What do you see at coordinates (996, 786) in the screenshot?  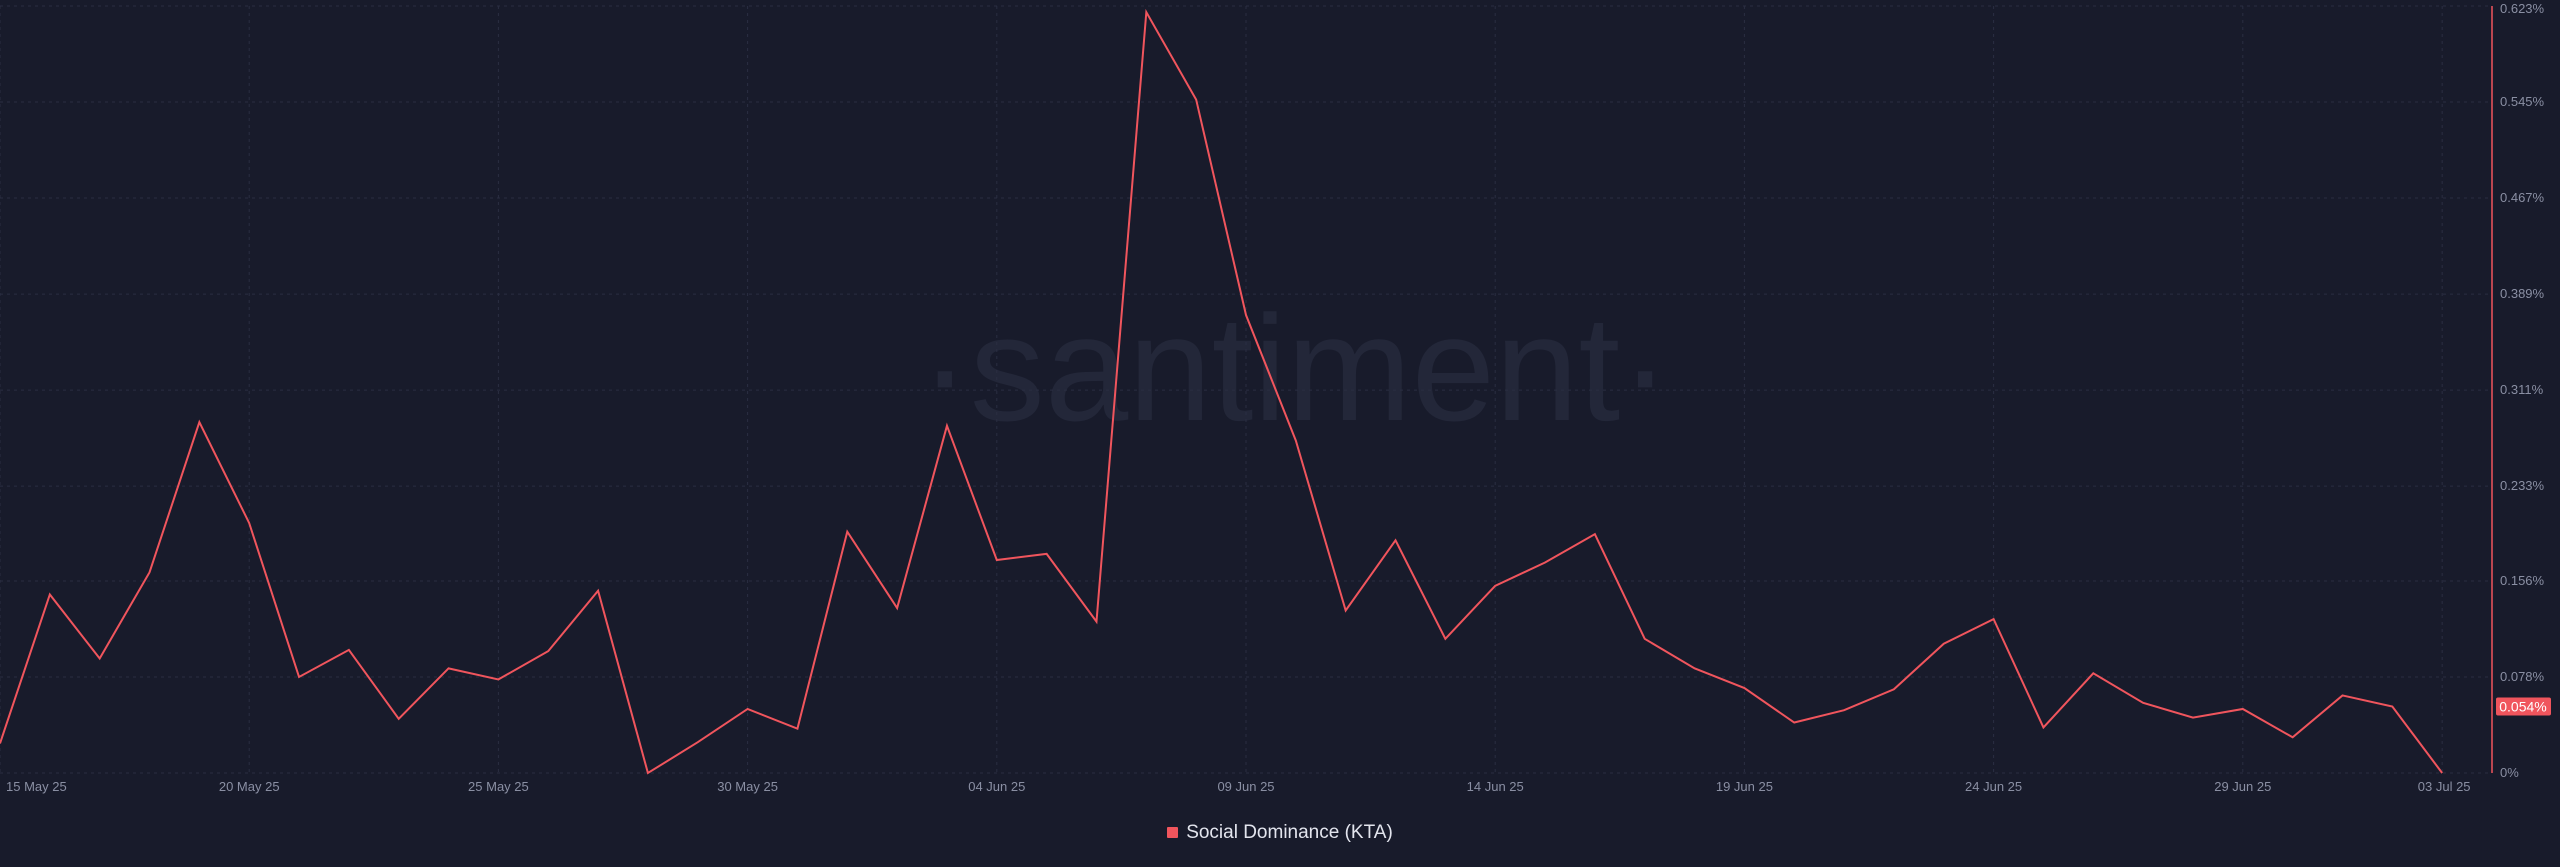 I see `x-tick-label: 04 Jun 25` at bounding box center [996, 786].